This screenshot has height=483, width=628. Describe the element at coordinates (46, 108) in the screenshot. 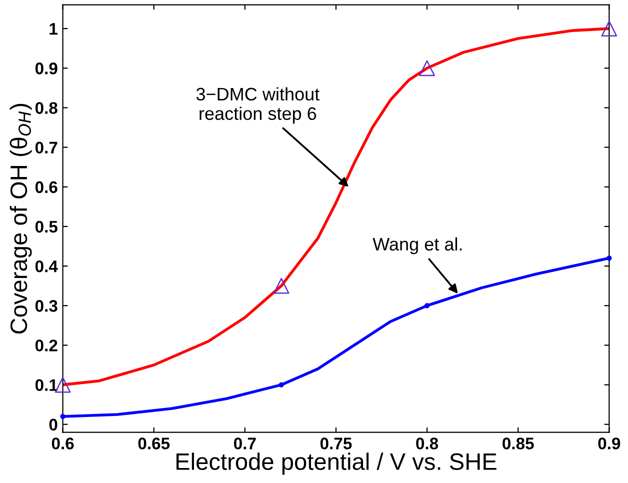

I see `y-tick-label: 0.8` at that location.